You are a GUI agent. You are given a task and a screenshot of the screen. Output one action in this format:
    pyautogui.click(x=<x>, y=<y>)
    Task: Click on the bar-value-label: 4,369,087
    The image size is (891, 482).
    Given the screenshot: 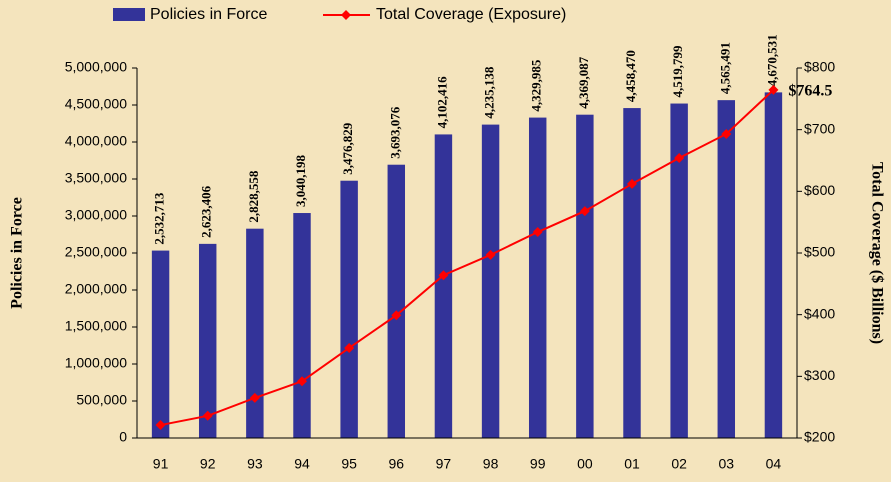 What is the action you would take?
    pyautogui.click(x=583, y=82)
    